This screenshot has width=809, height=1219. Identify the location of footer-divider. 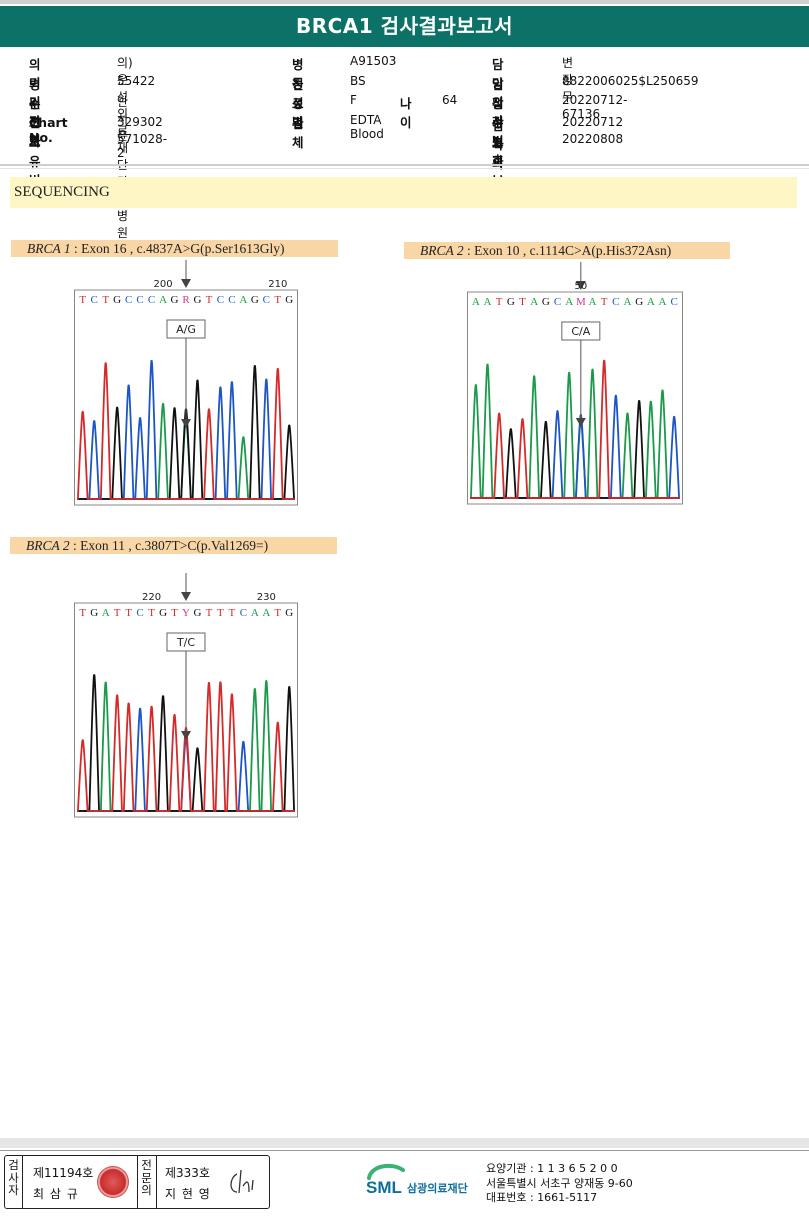
(404, 1150).